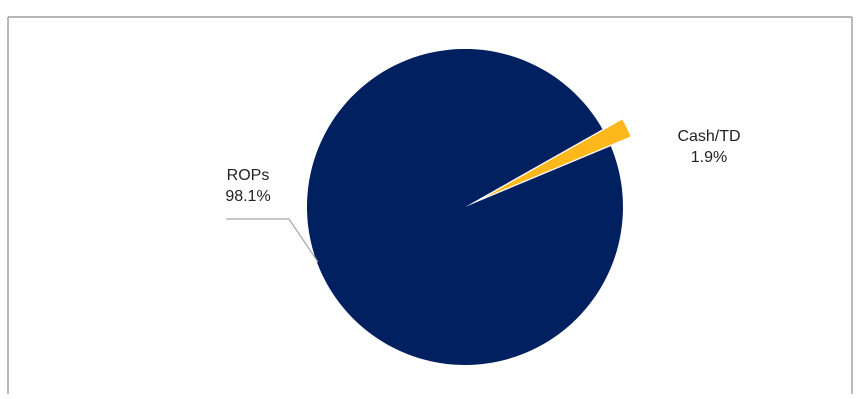 This screenshot has height=399, width=861. What do you see at coordinates (557, 158) in the screenshot?
I see `slice-cash-td` at bounding box center [557, 158].